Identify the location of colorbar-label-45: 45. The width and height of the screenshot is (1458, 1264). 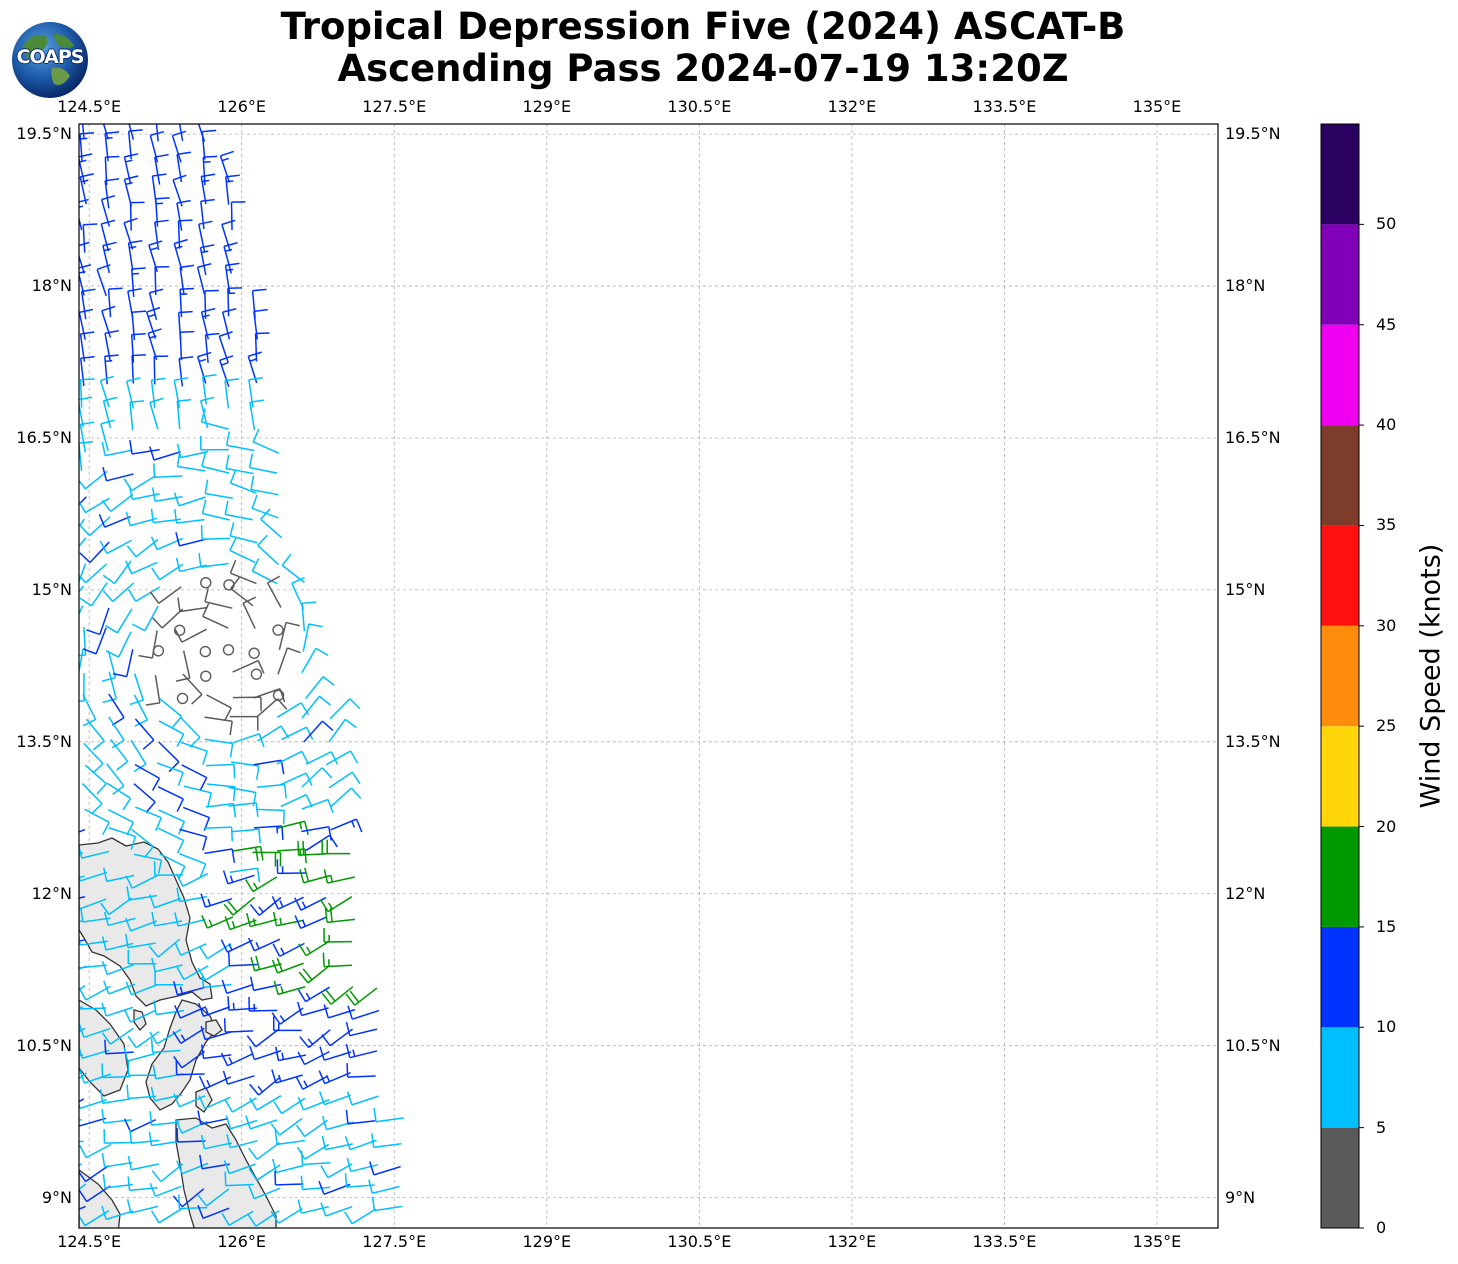
(1386, 324).